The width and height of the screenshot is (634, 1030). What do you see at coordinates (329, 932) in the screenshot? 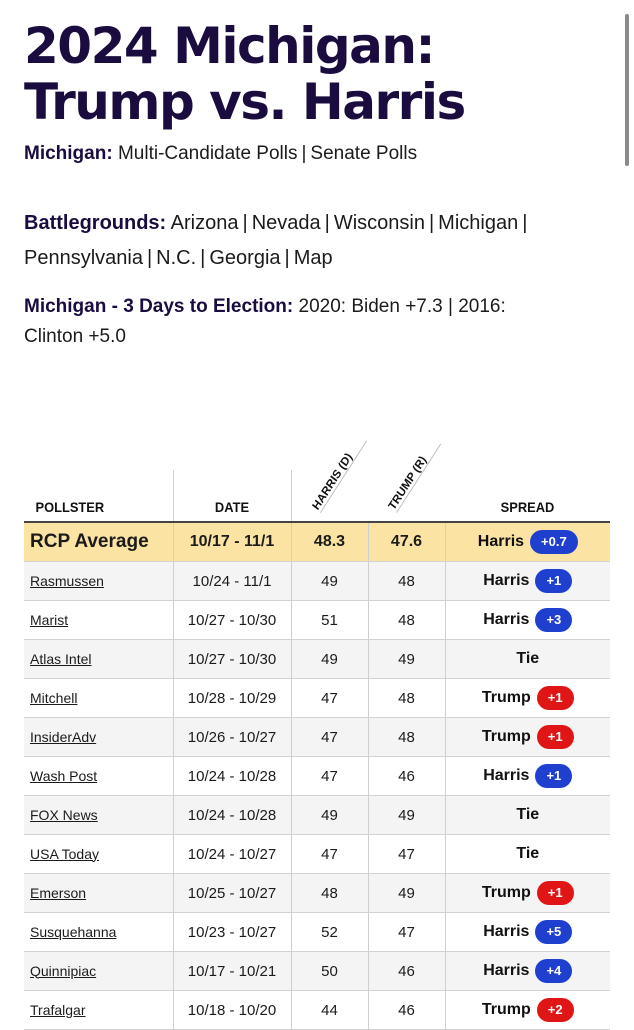
I see `poll-harris: 52` at bounding box center [329, 932].